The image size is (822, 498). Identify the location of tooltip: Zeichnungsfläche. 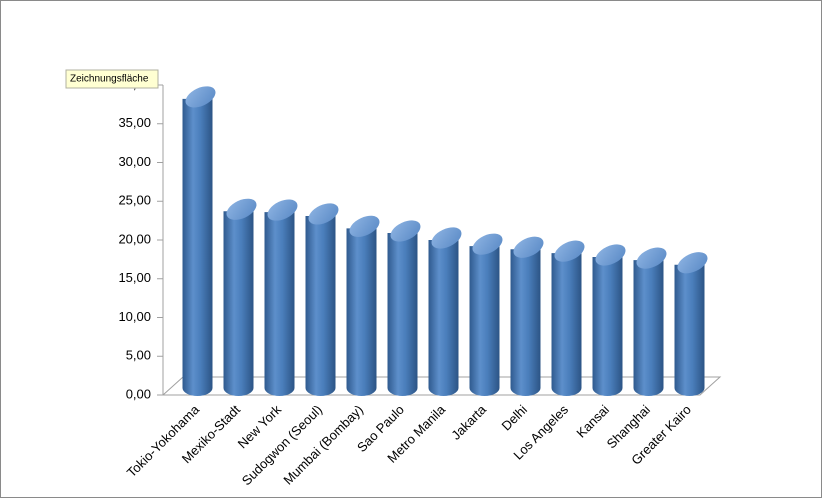
(109, 79).